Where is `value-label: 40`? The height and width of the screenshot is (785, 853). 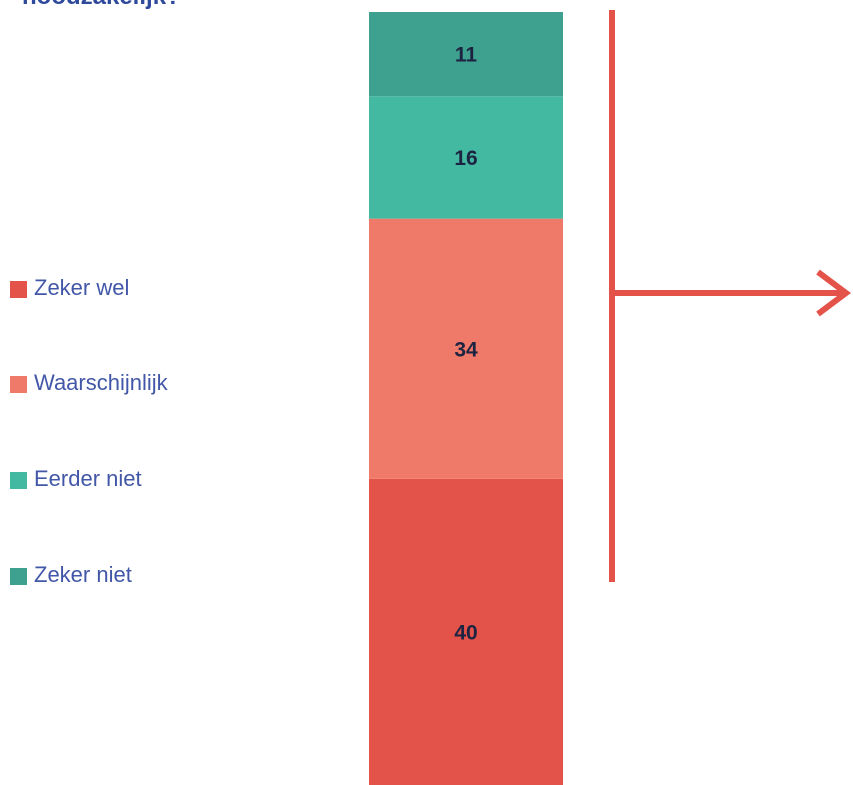 value-label: 40 is located at coordinates (465, 632).